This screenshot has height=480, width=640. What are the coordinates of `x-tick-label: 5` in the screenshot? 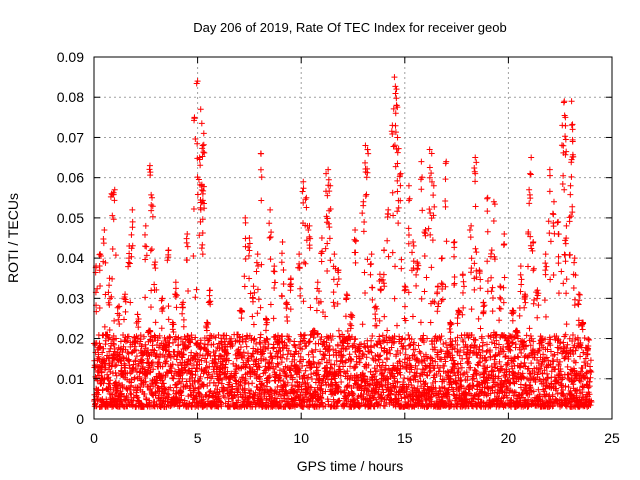 It's located at (198, 438).